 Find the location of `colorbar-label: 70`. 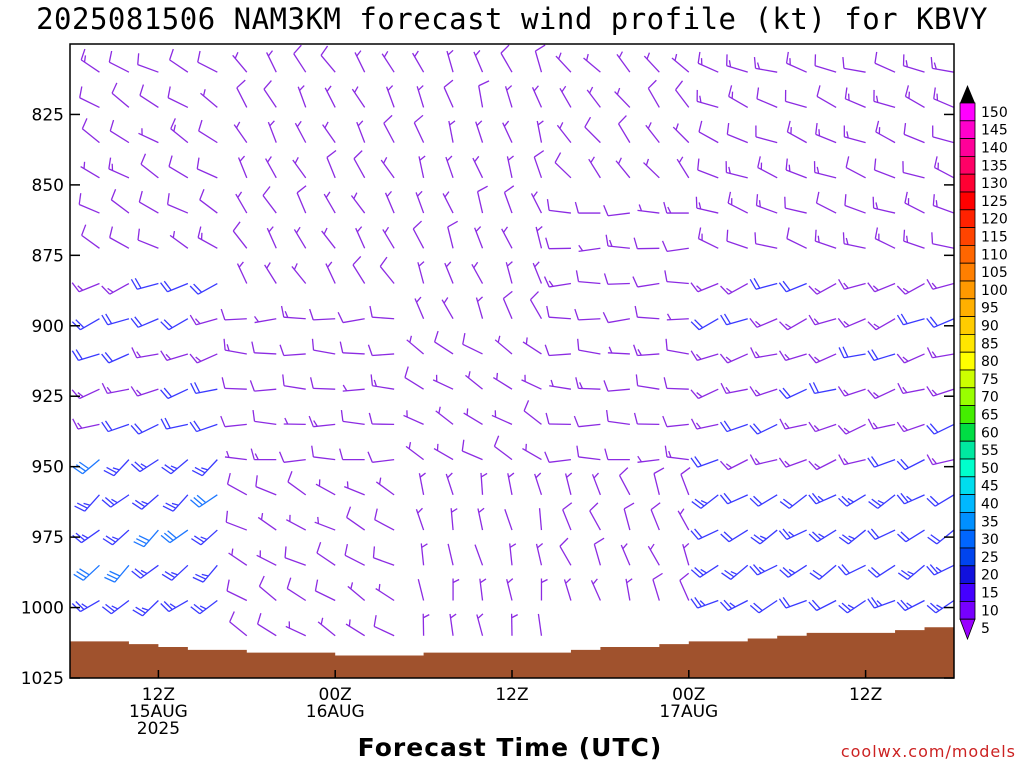

colorbar-label: 70 is located at coordinates (990, 398).